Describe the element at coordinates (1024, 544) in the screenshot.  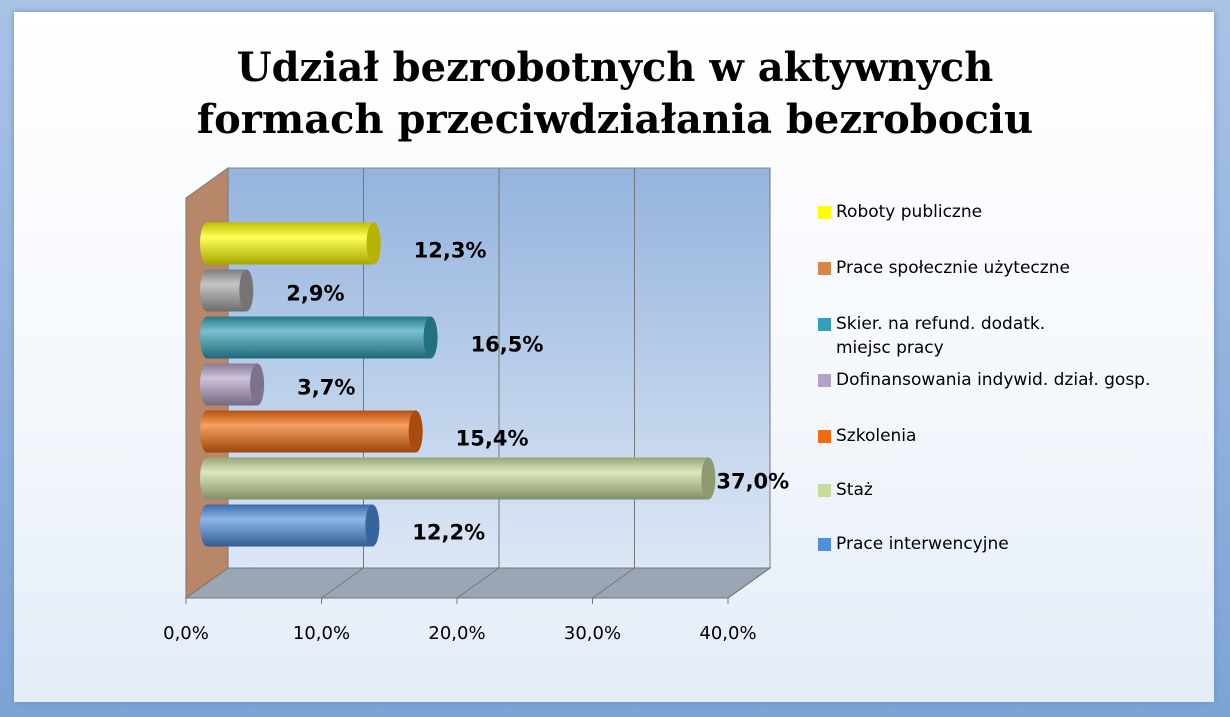
I see `legend-item: Prace interwencyjne` at that location.